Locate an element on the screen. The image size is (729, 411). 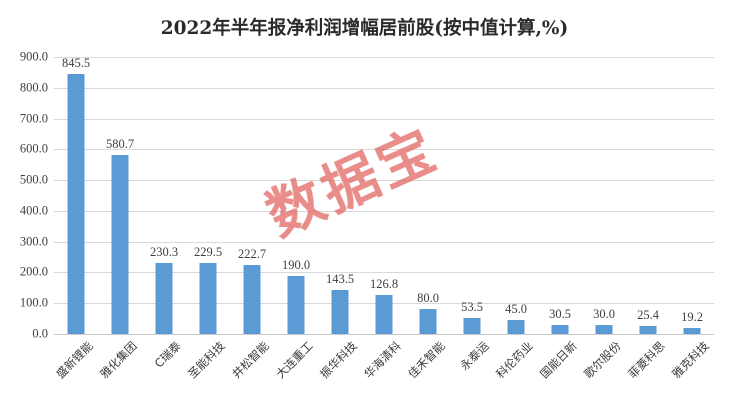
y-axis-tick-label: 300.0 is located at coordinates (33, 241).